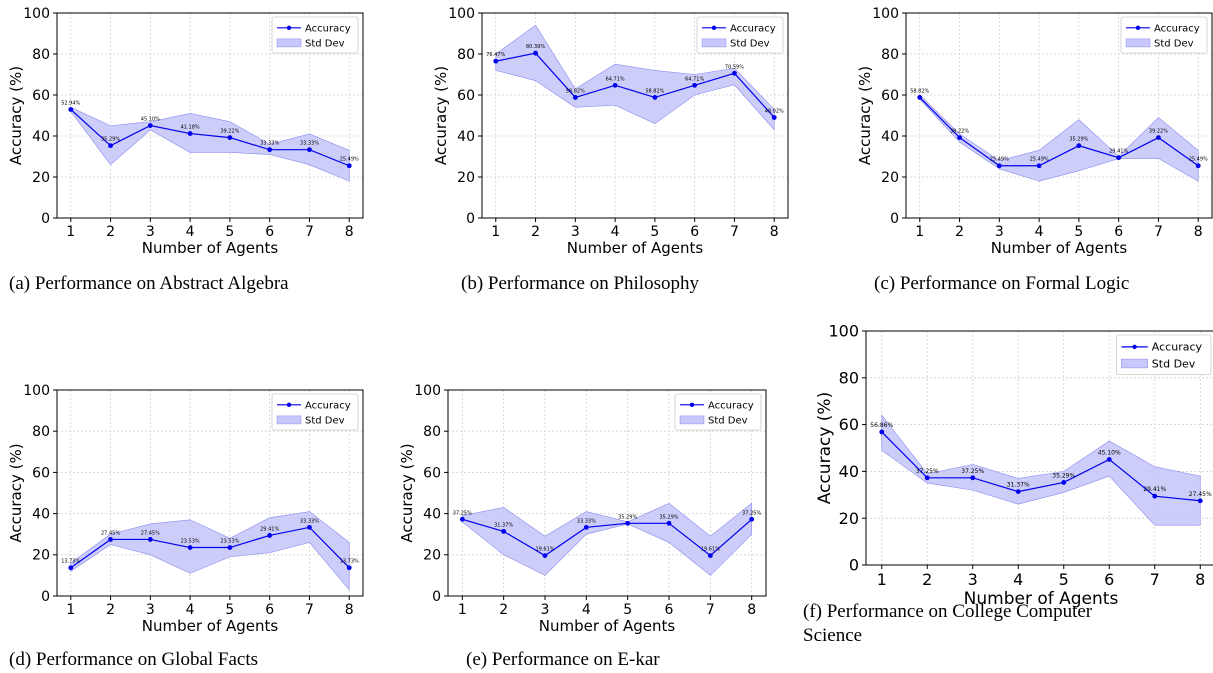  I want to click on chart-caption: Science, so click(832, 635).